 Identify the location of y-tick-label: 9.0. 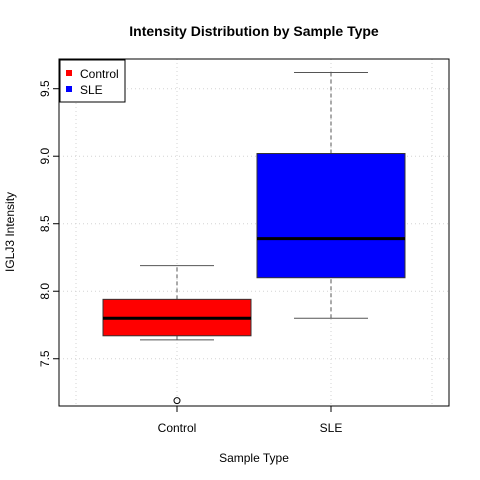
(45, 156).